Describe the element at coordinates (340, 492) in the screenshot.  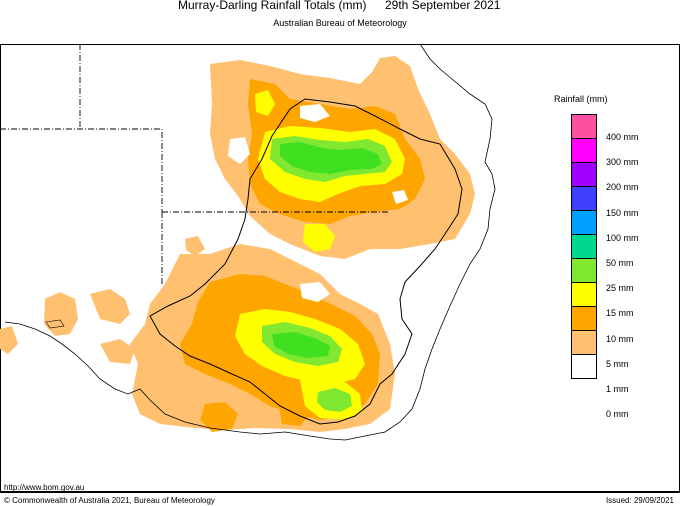
I see `footer-divider` at that location.